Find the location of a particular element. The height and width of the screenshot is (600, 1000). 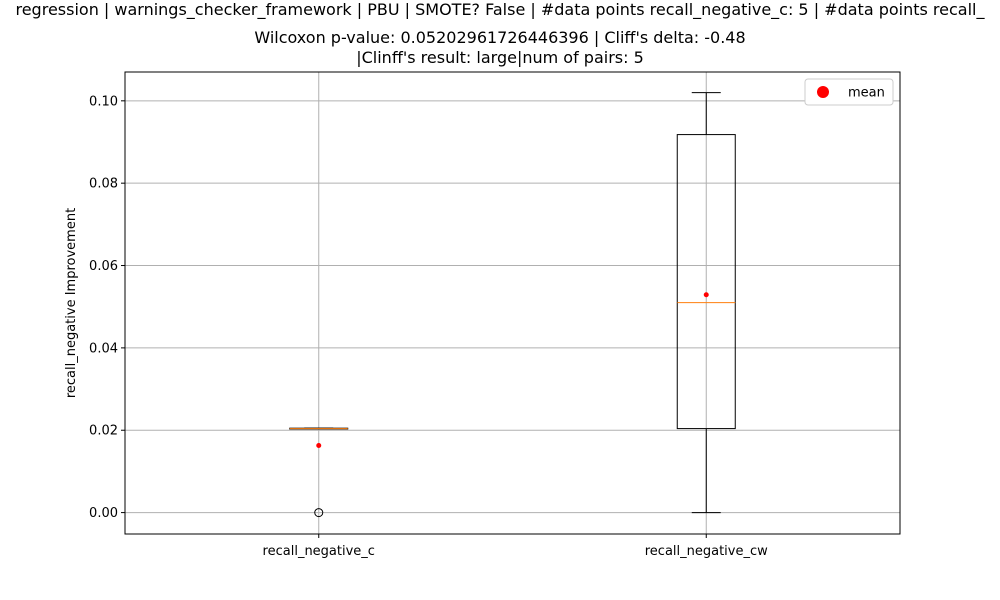

y-tick-label: 0.02 is located at coordinates (103, 431).